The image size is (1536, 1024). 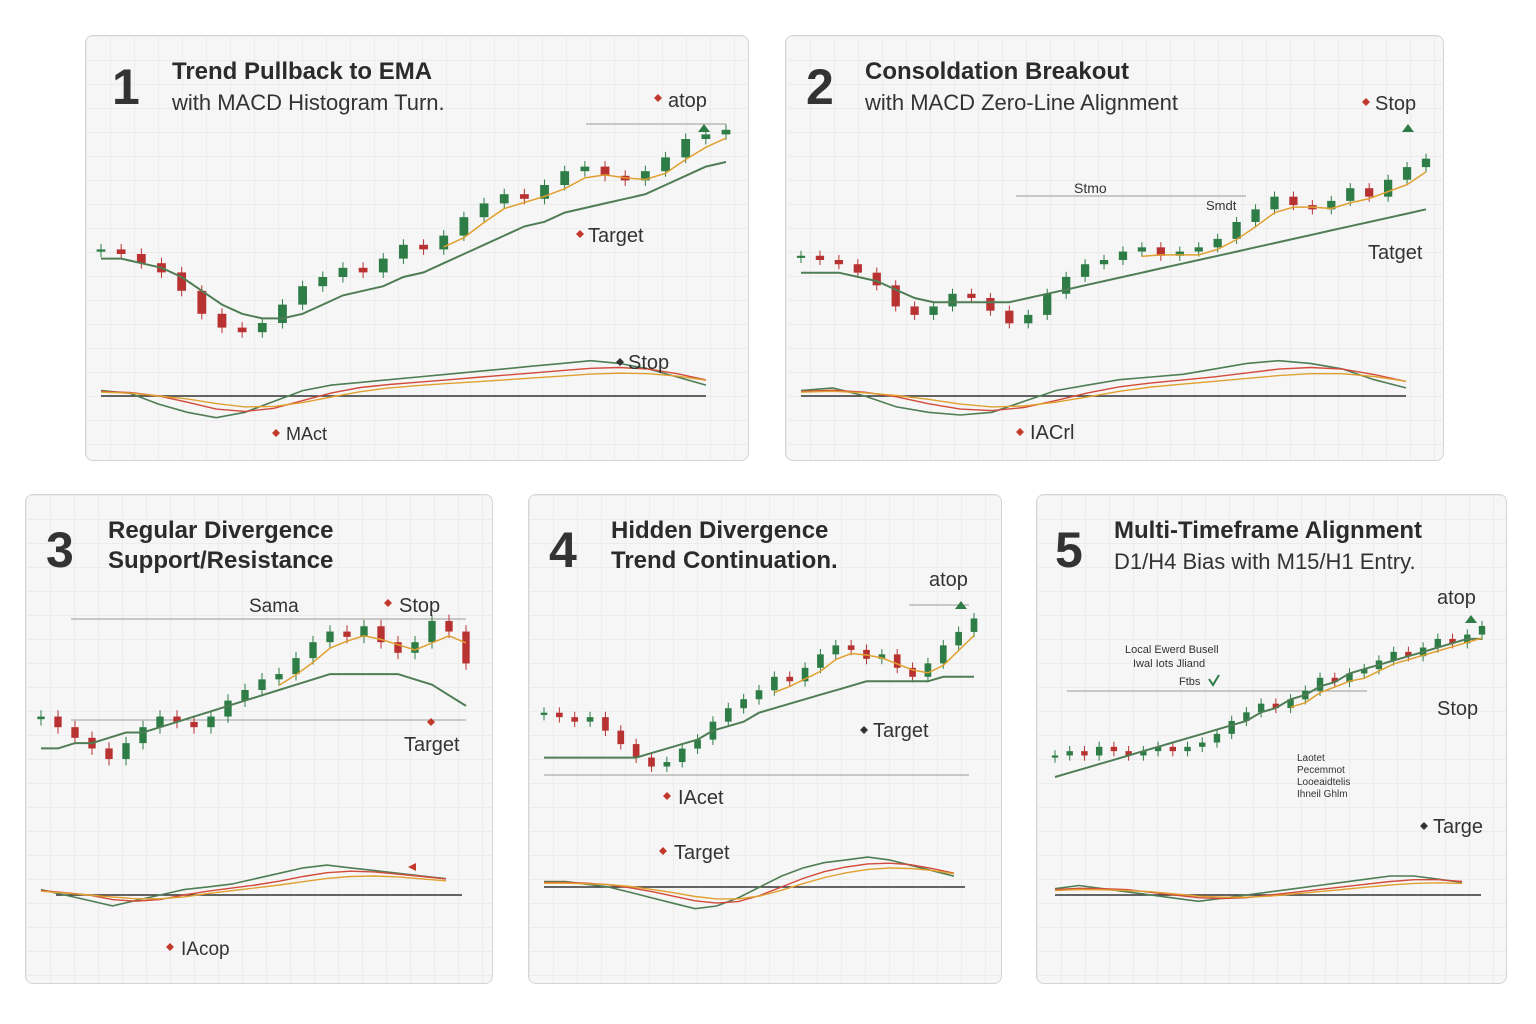 I want to click on annotation-label: atop, so click(x=1456, y=598).